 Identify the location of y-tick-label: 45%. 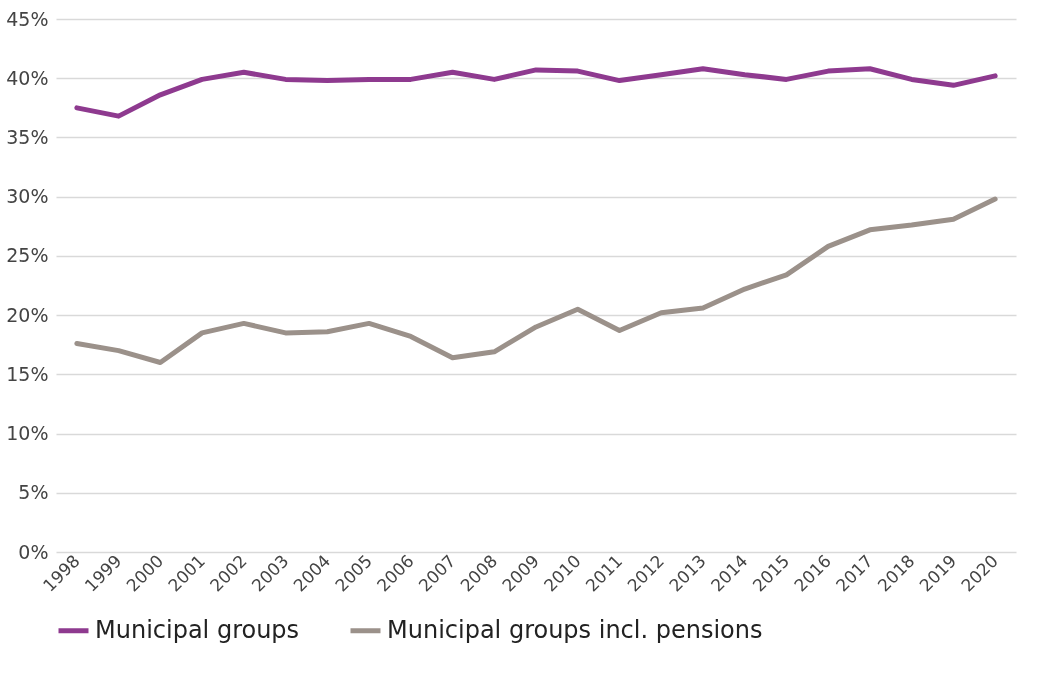
(27, 18).